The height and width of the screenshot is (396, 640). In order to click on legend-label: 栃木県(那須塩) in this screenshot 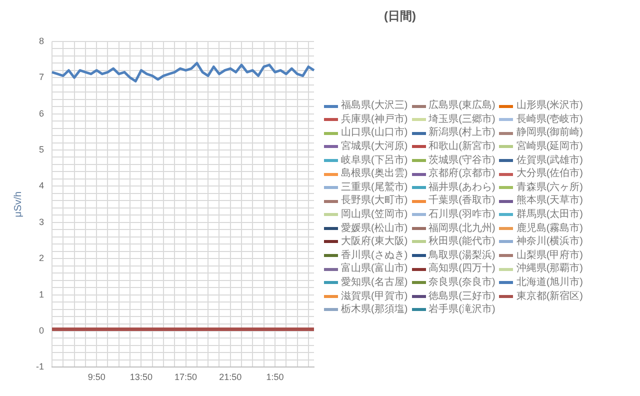, I will do `click(374, 310)`.